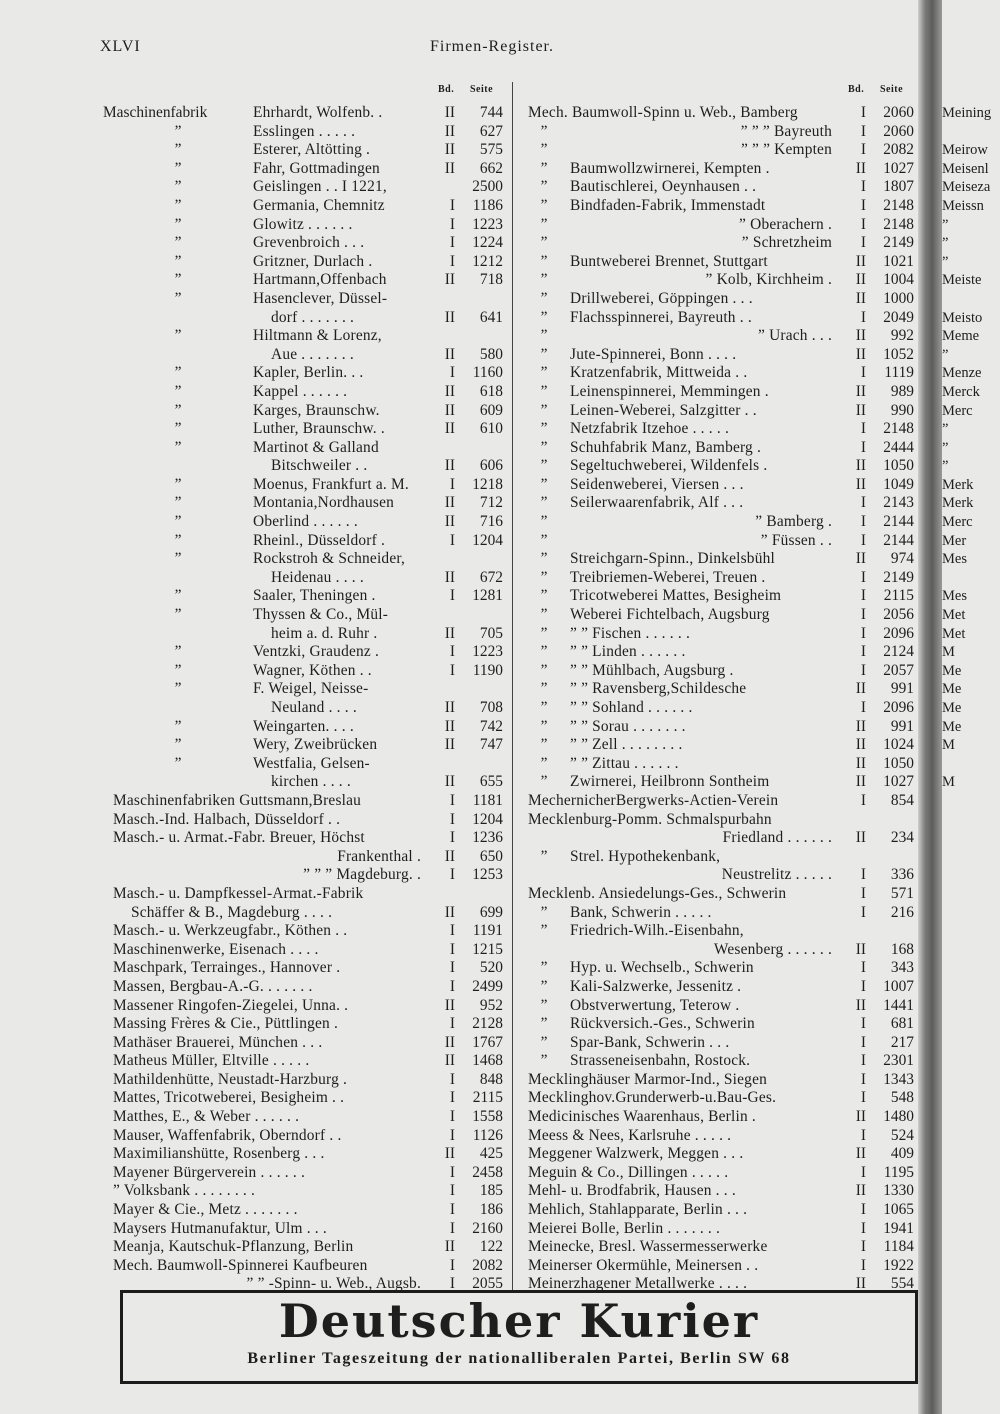 The height and width of the screenshot is (1414, 1000). Describe the element at coordinates (491, 522) in the screenshot. I see `entry-page: 716` at that location.